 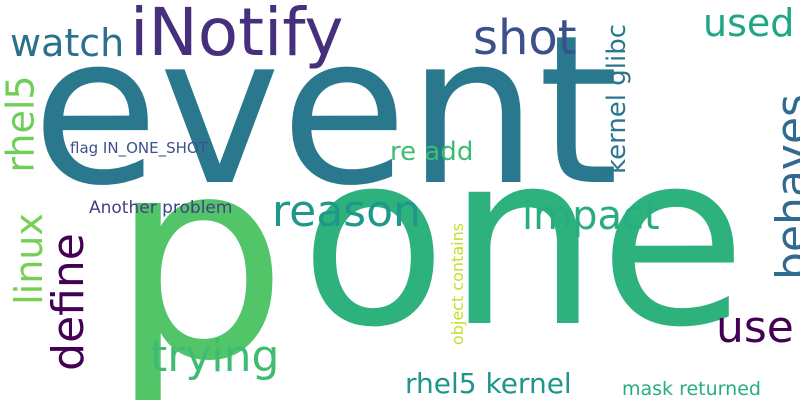 What do you see at coordinates (525, 38) in the screenshot?
I see `word-shot: shot` at bounding box center [525, 38].